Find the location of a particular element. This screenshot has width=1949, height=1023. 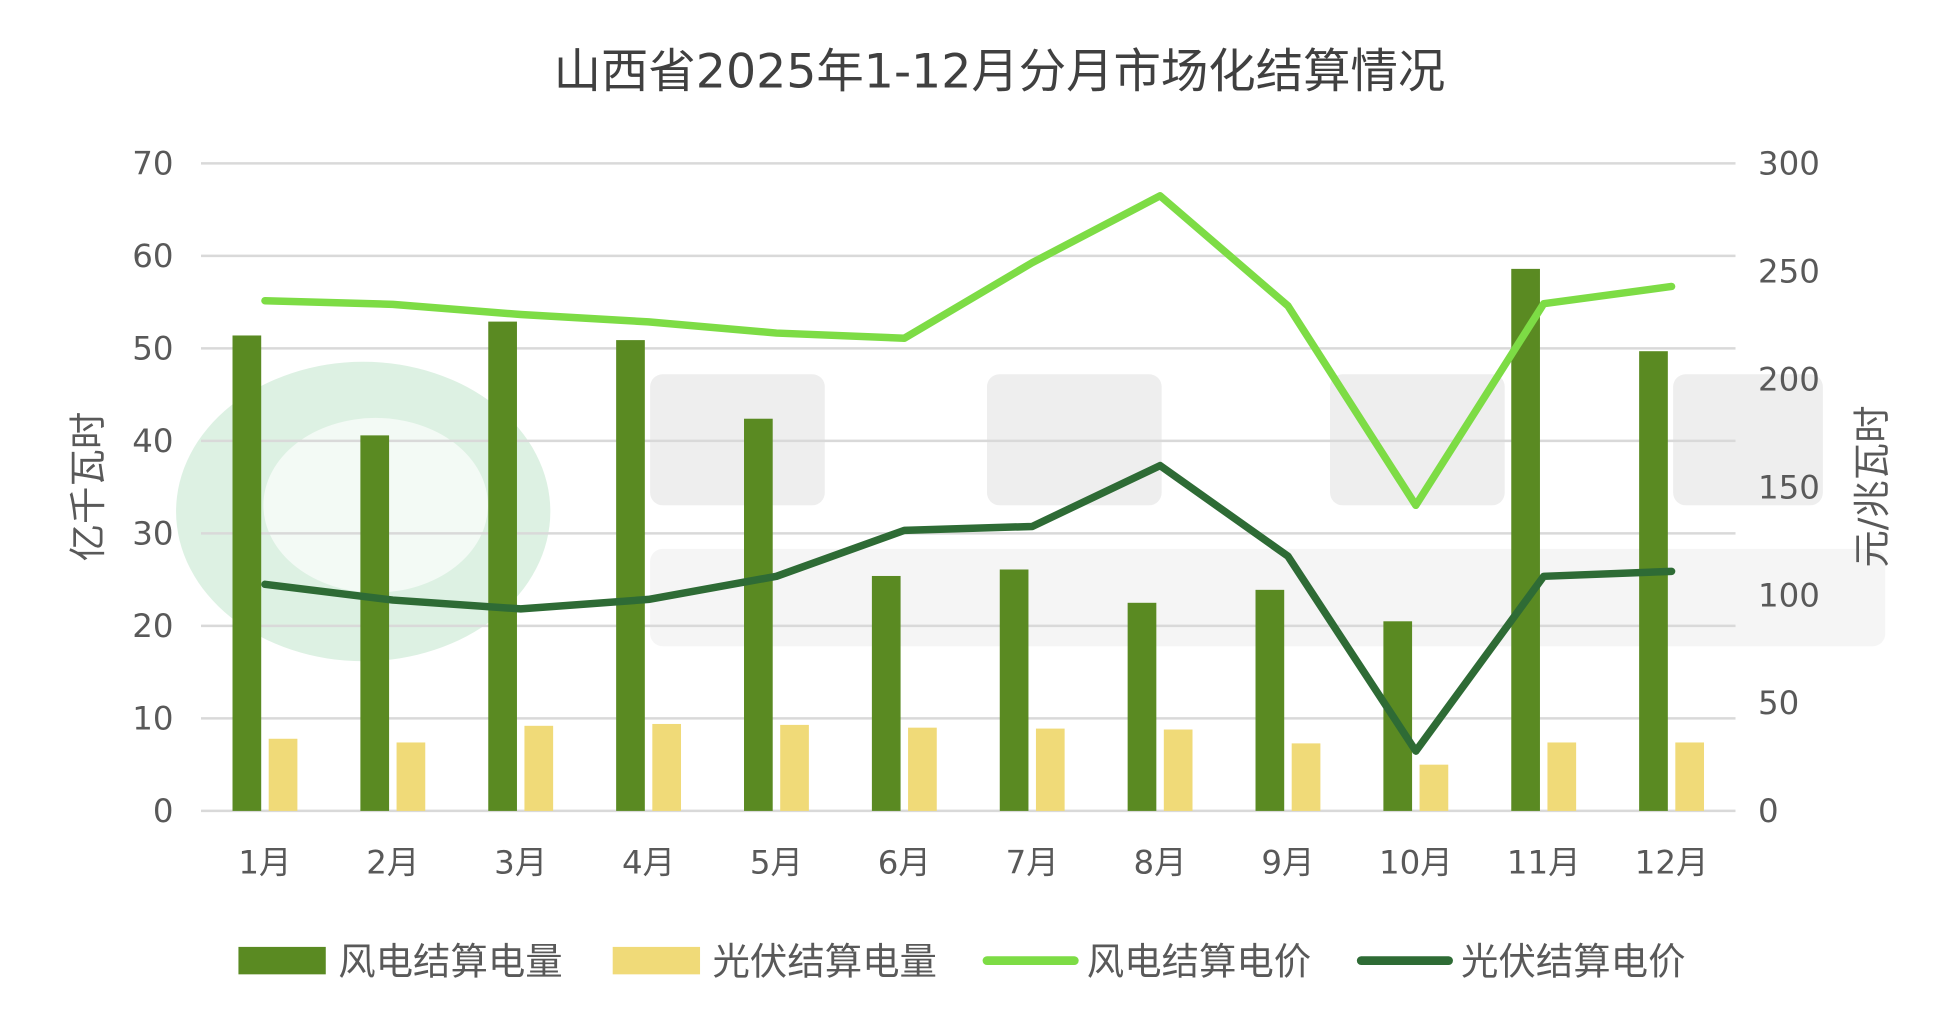

x-tick-label: 12月 is located at coordinates (1672, 862).